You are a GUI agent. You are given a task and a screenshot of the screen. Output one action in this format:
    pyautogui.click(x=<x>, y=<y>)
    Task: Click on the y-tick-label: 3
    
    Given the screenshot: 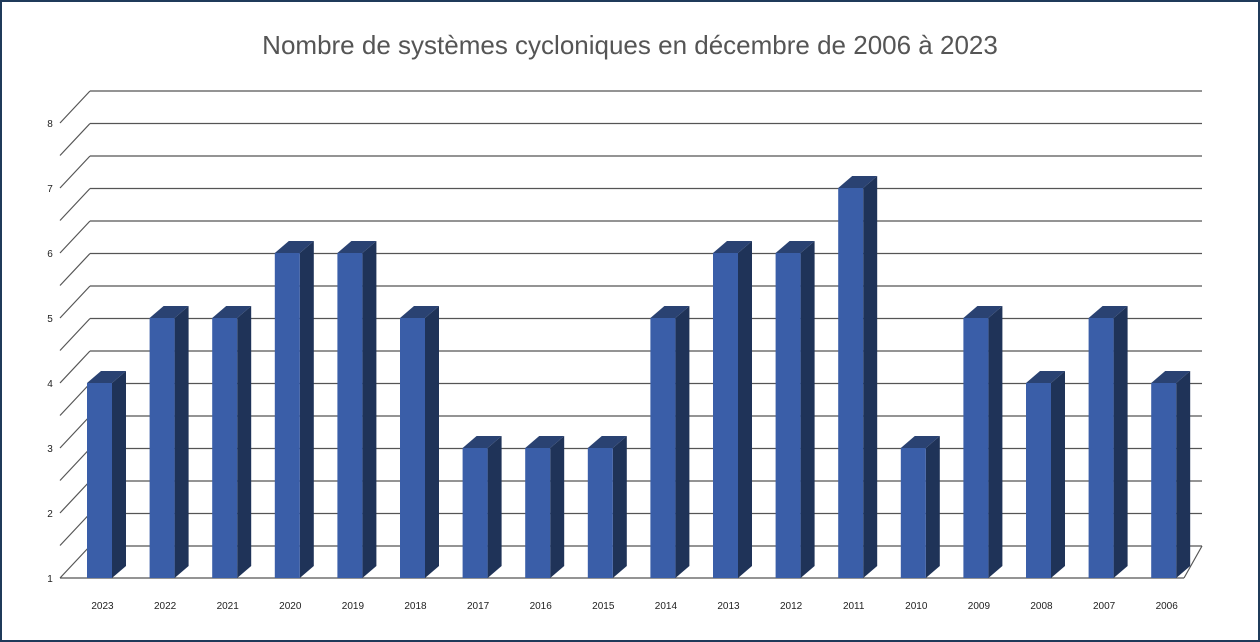 What is the action you would take?
    pyautogui.click(x=50, y=449)
    